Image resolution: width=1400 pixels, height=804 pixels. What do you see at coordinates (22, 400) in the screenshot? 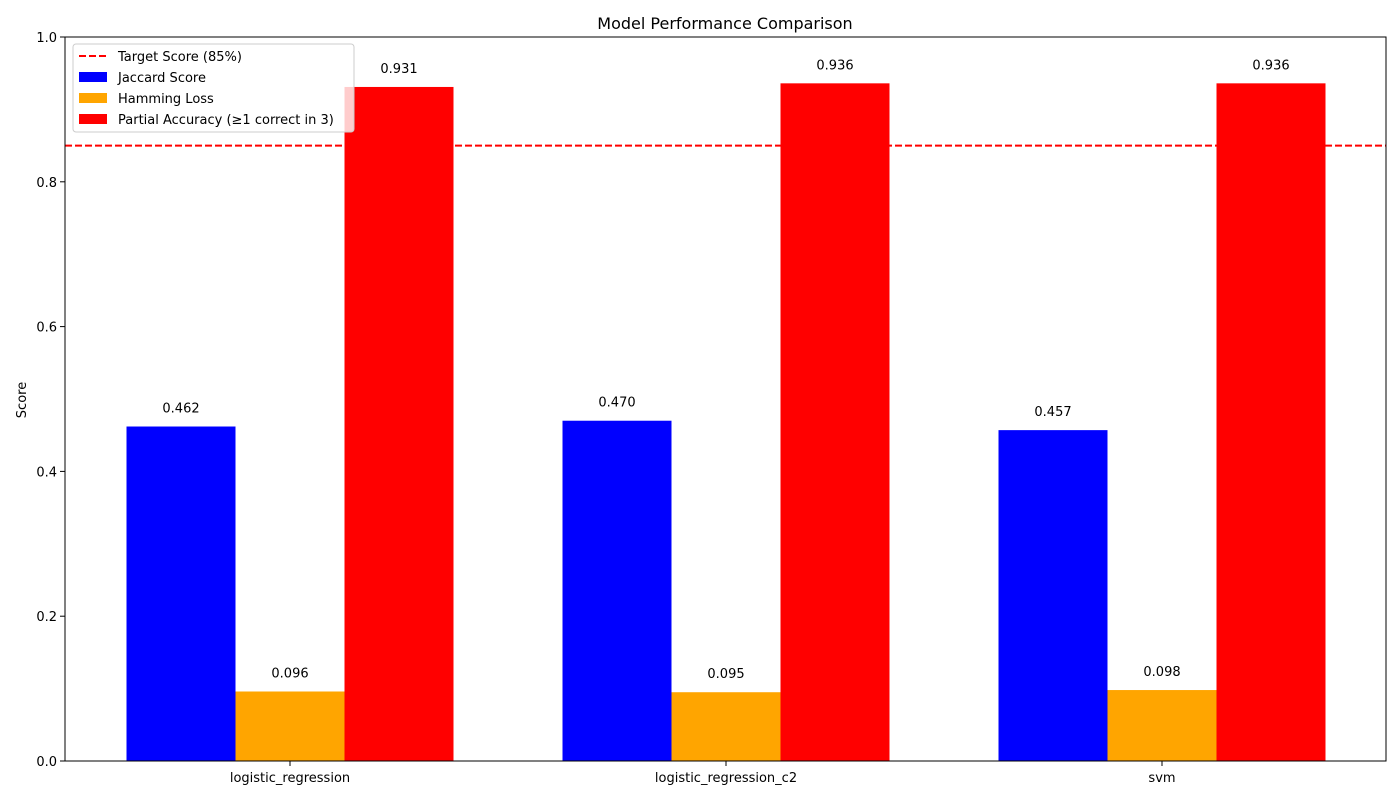
I see `y-axis-title: Score` at bounding box center [22, 400].